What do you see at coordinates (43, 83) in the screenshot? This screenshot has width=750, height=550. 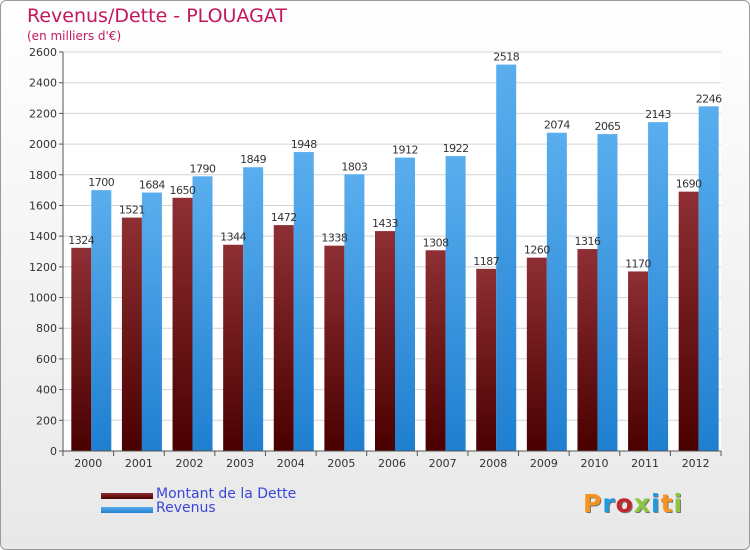 I see `y-tick-label: 2400` at bounding box center [43, 83].